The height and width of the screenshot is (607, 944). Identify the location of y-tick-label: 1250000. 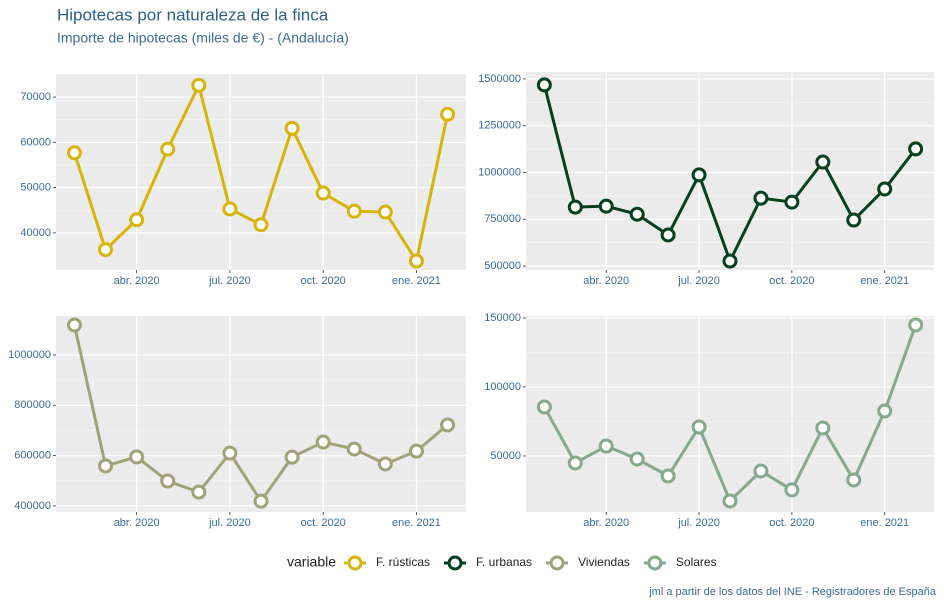
(499, 126).